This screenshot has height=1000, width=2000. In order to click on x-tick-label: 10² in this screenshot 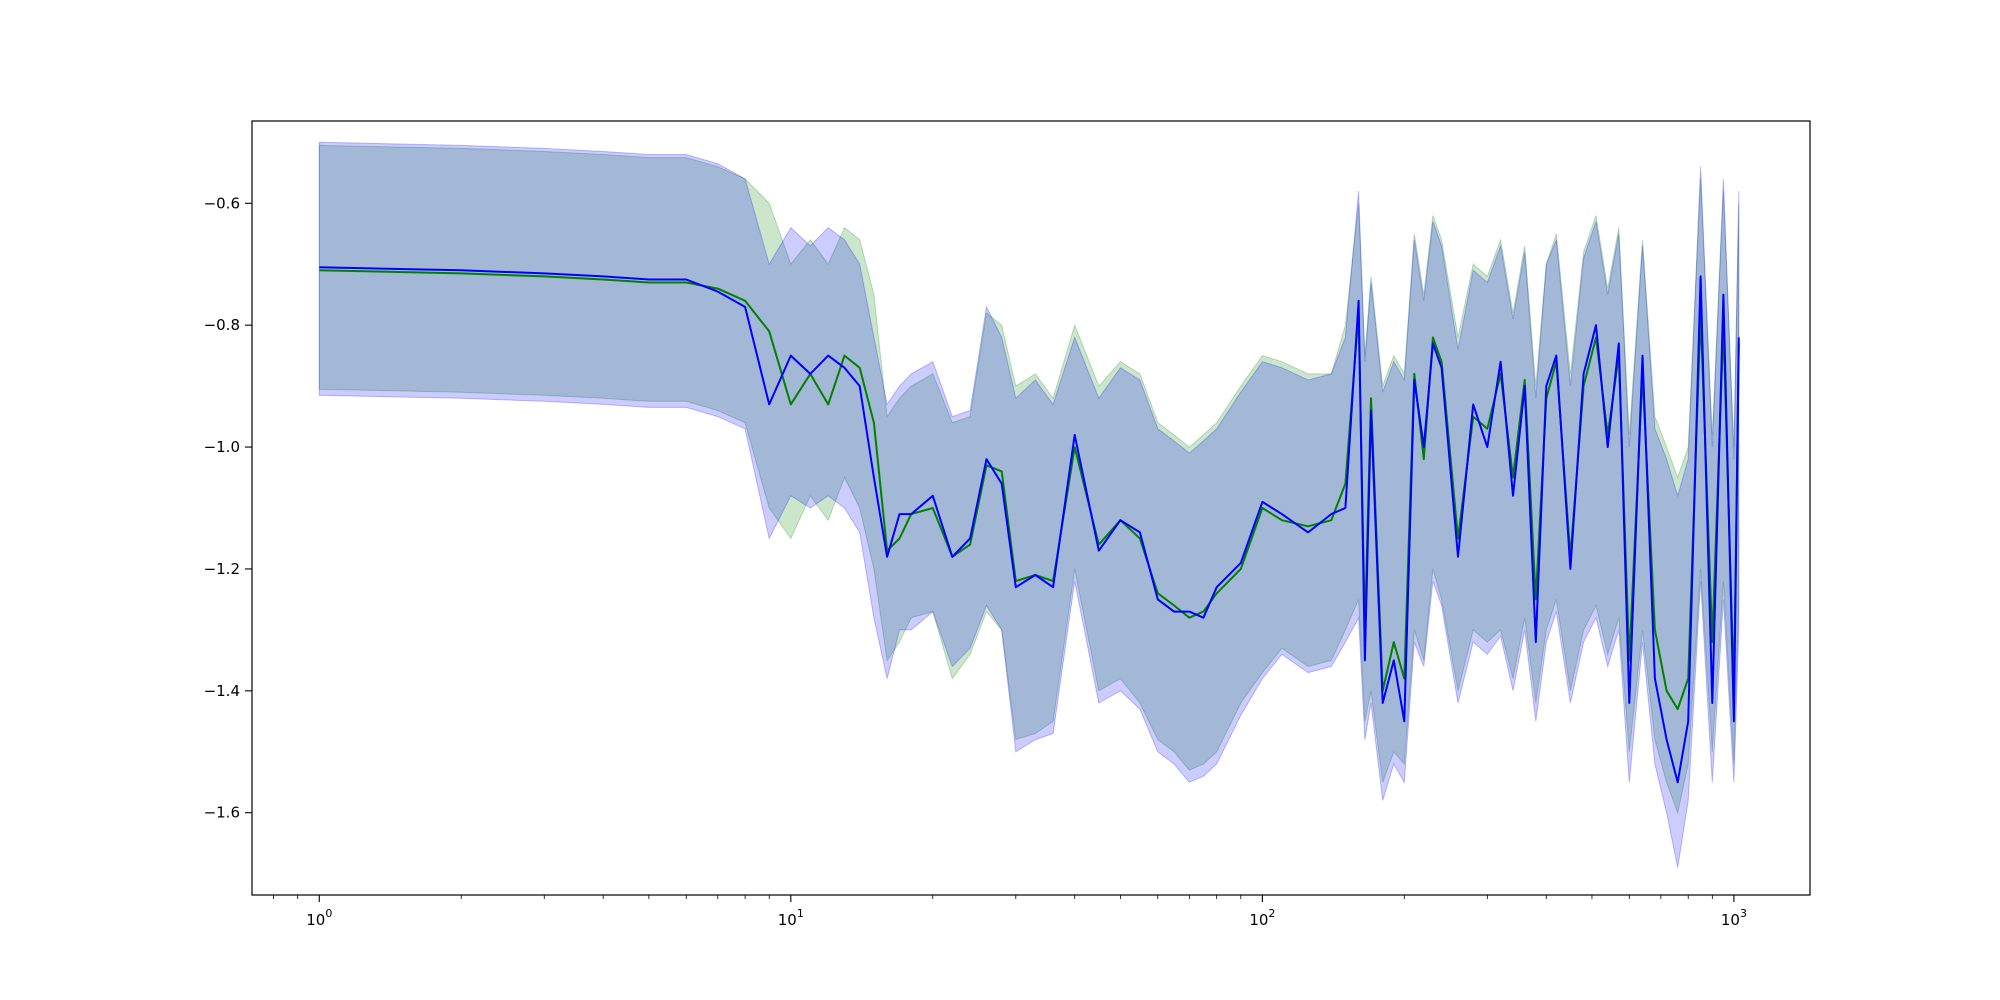, I will do `click(1262, 918)`.